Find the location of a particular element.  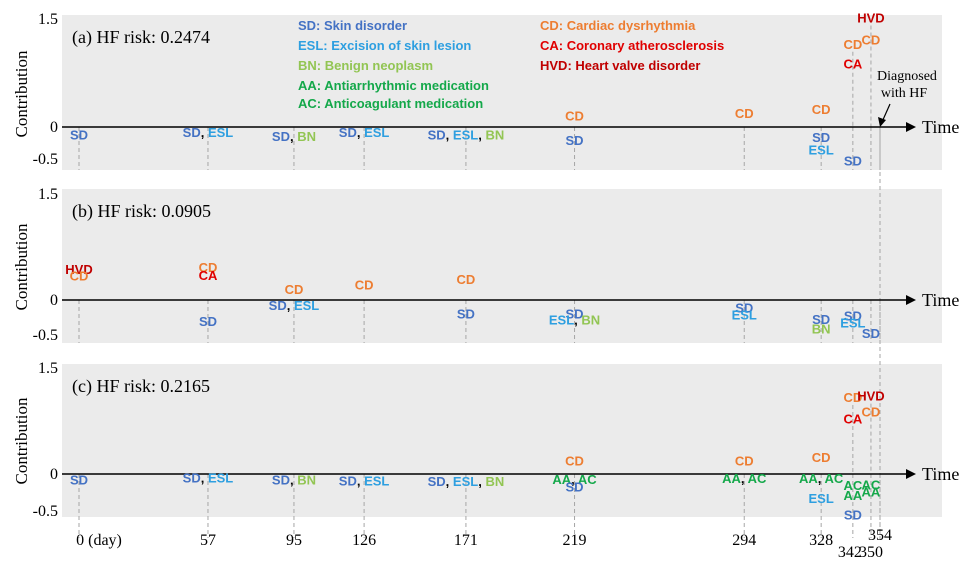

panel-c-event-294-cd: CD is located at coordinates (744, 461).